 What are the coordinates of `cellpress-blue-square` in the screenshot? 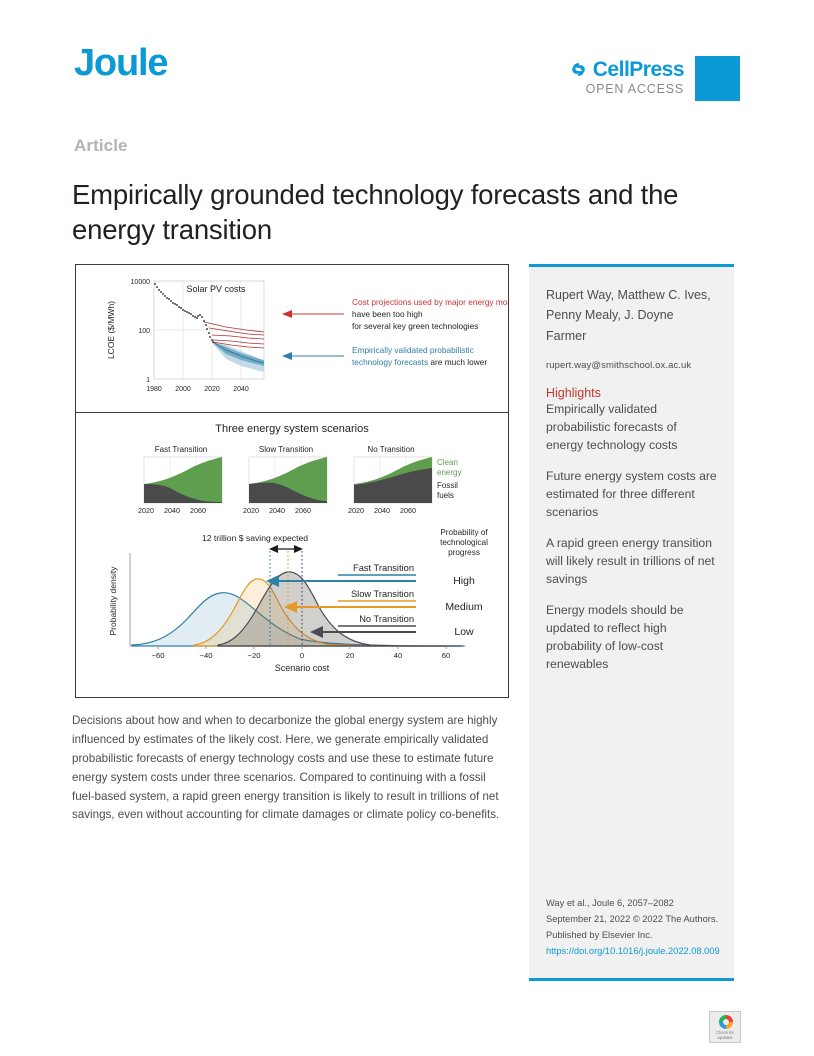 It's located at (717, 78).